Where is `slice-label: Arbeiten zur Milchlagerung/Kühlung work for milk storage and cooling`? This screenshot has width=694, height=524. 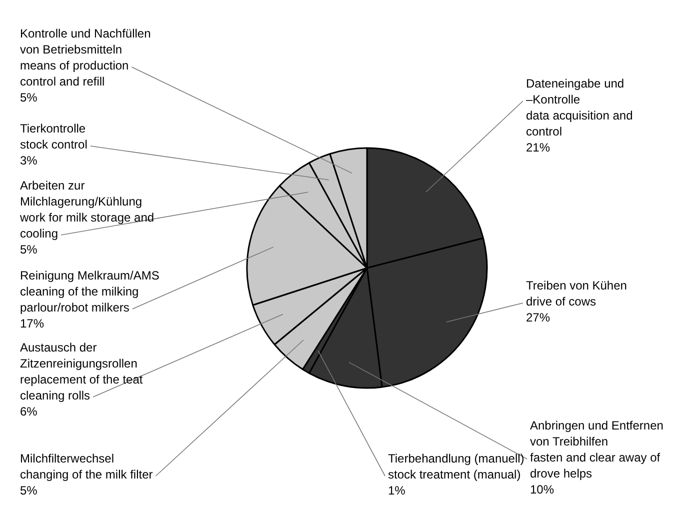
slice-label: Arbeiten zur Milchlagerung/Kühlung work for milk storage and cooling is located at coordinates (86, 209).